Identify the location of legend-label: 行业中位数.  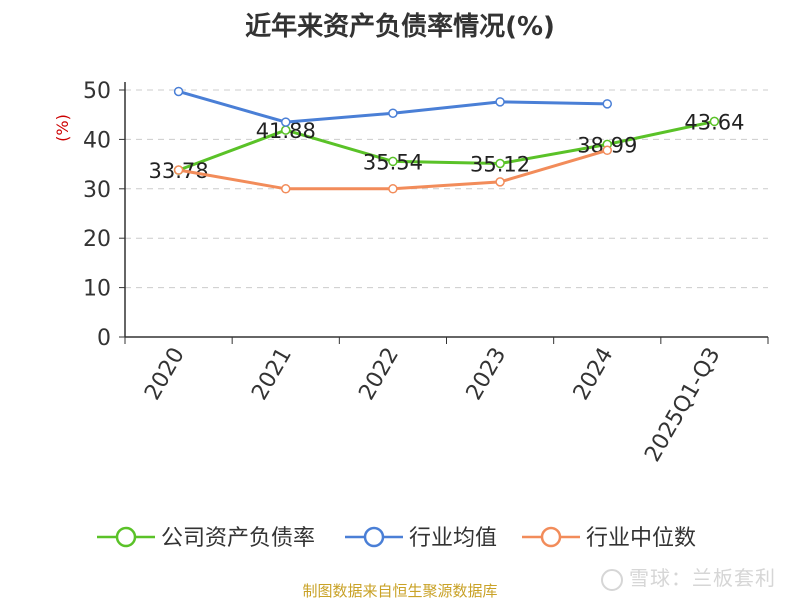
(641, 538).